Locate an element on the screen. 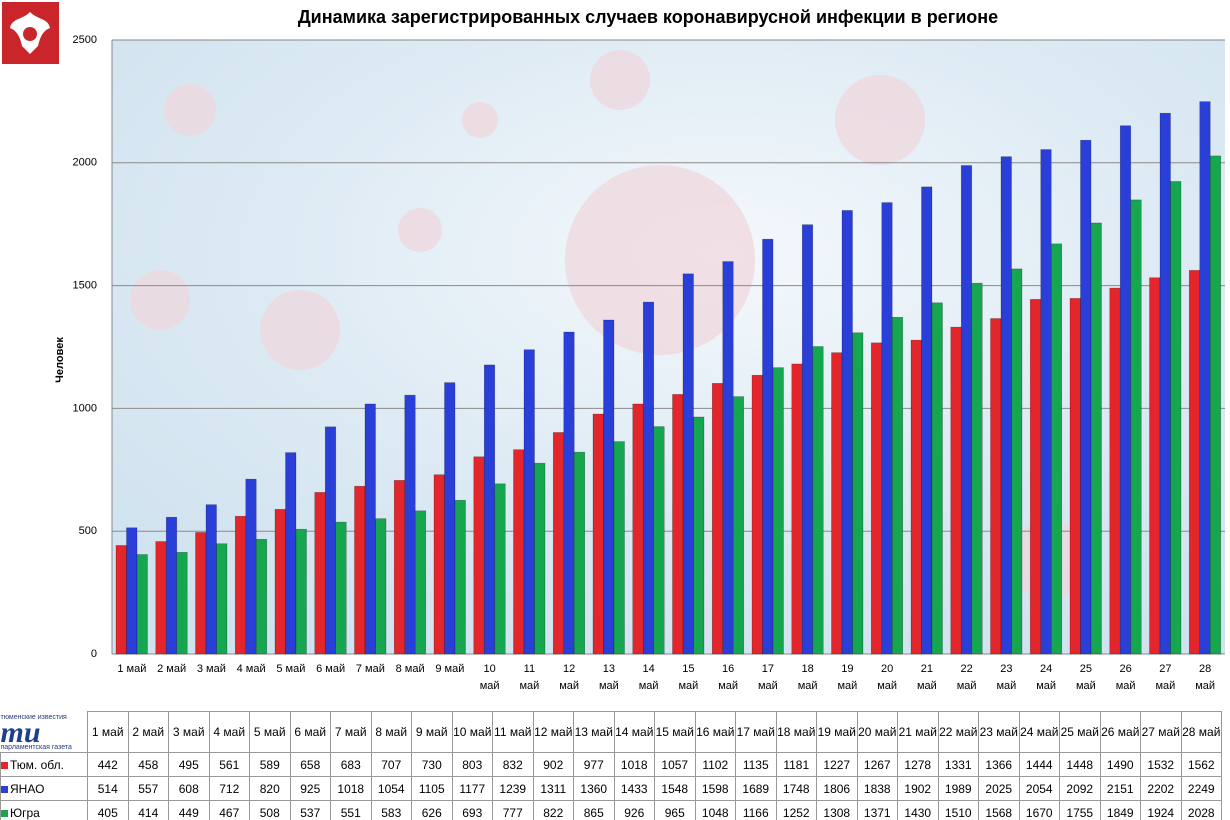  table-cell: 1102 is located at coordinates (715, 764).